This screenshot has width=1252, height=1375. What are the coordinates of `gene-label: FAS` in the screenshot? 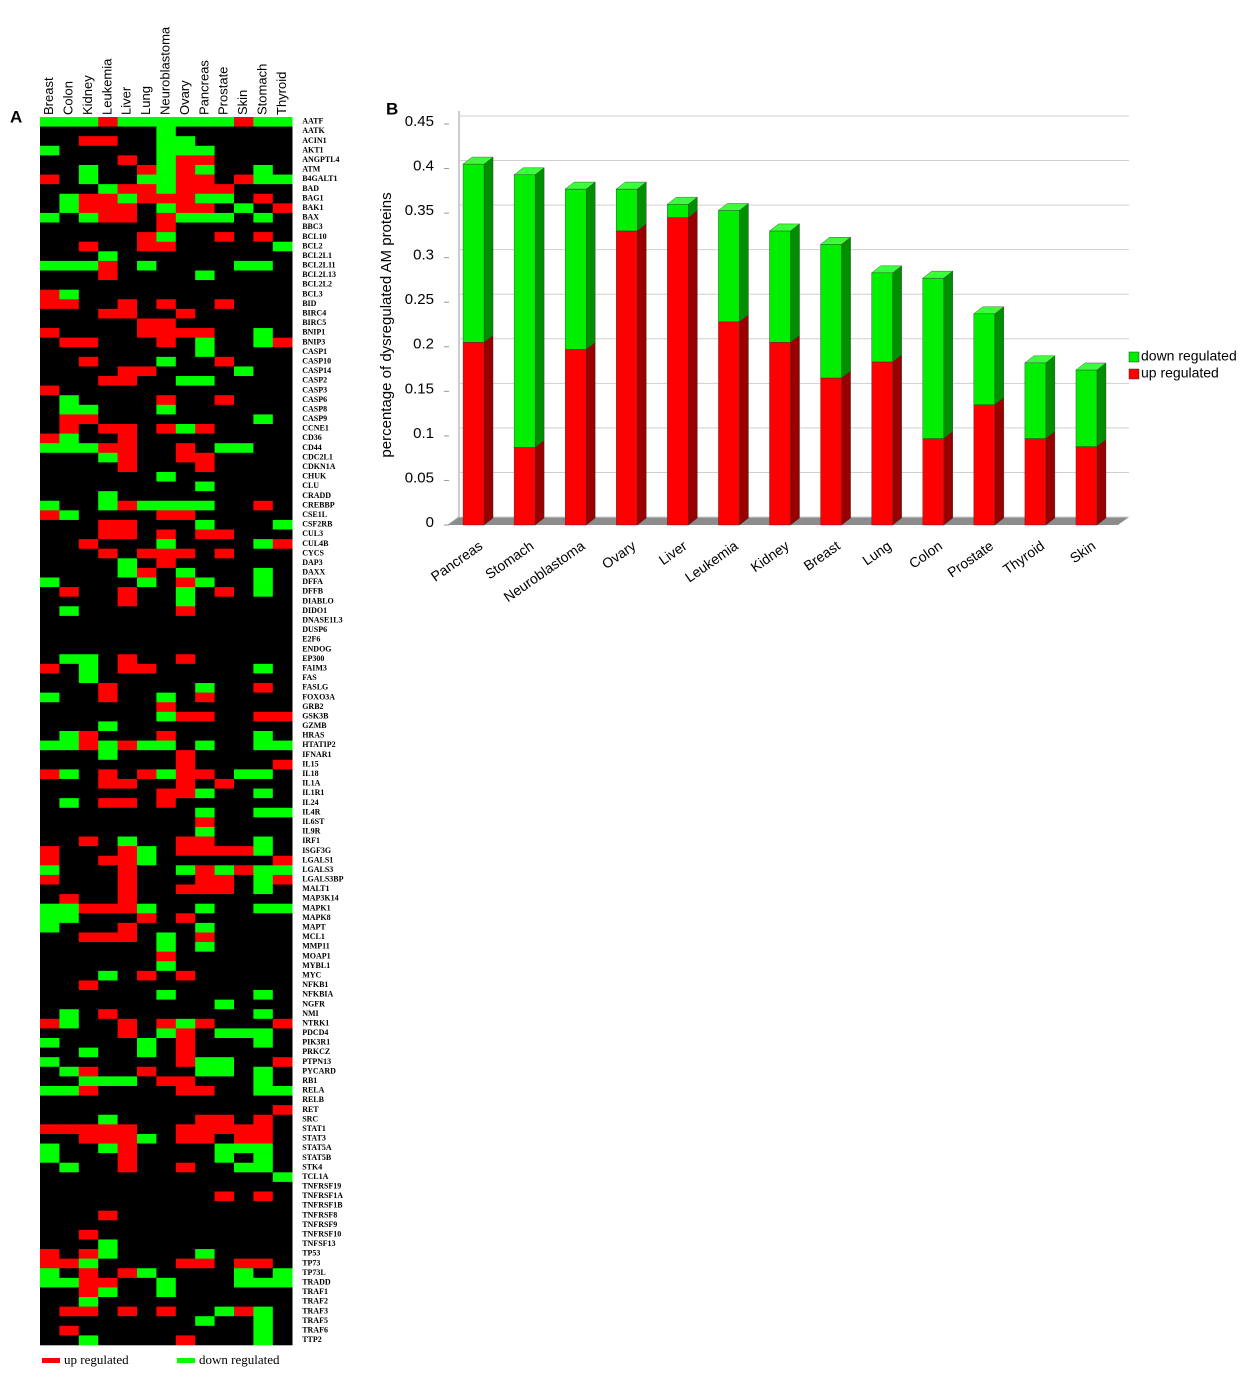 It's located at (309, 677).